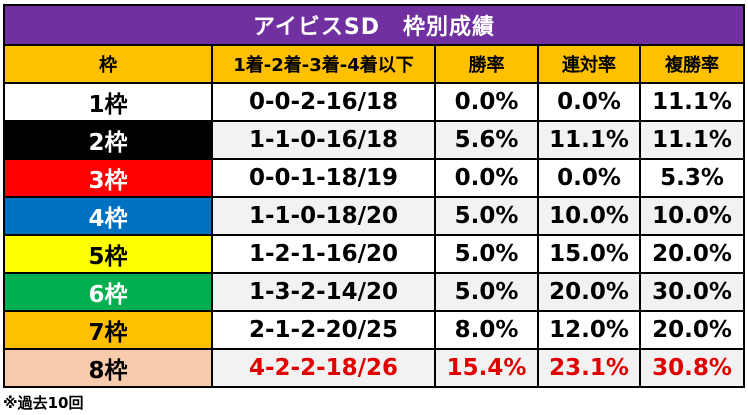 The width and height of the screenshot is (748, 415). I want to click on frame-cell: 8枠, so click(108, 368).